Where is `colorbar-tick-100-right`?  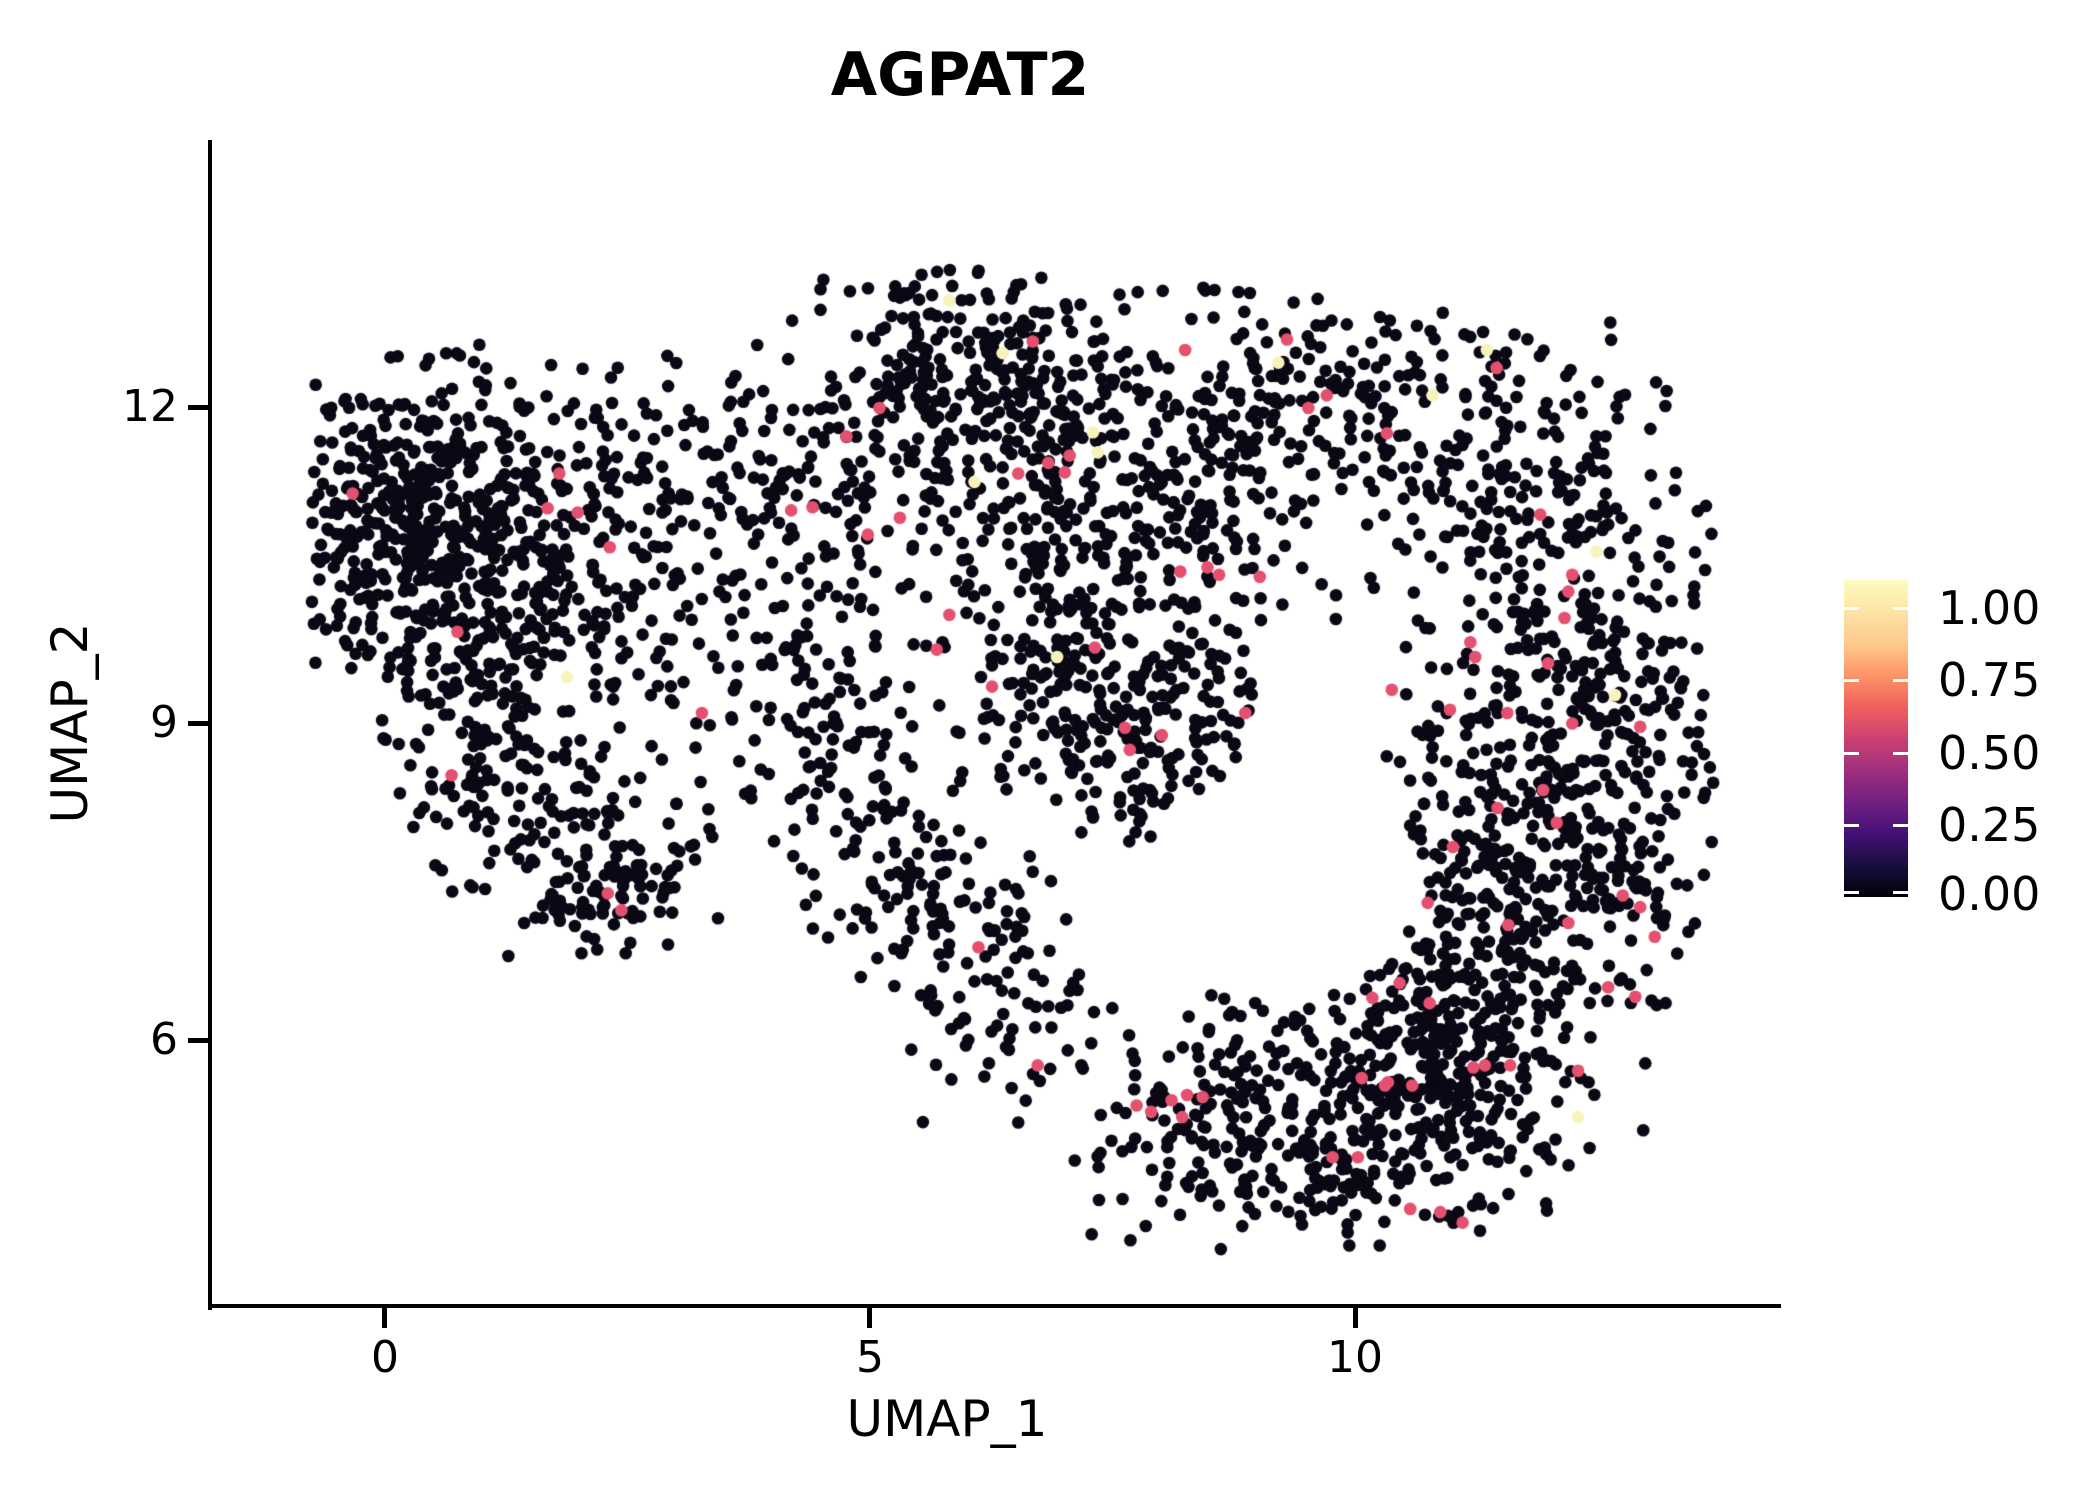
colorbar-tick-100-right is located at coordinates (1900, 608).